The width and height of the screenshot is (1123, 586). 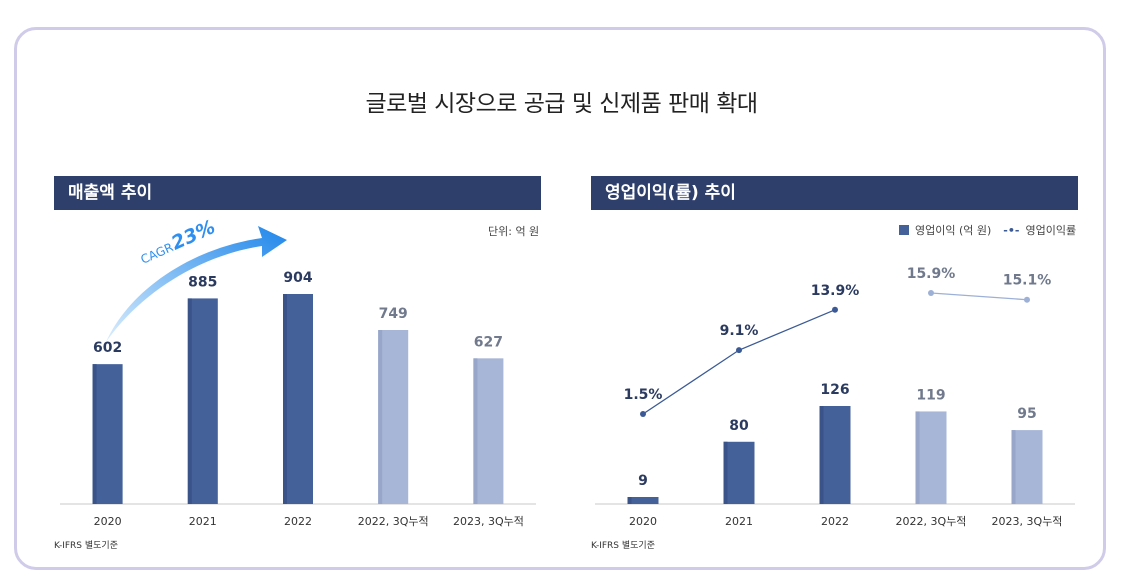 I want to click on legend-line-label: 영업이익률, so click(x=1051, y=230).